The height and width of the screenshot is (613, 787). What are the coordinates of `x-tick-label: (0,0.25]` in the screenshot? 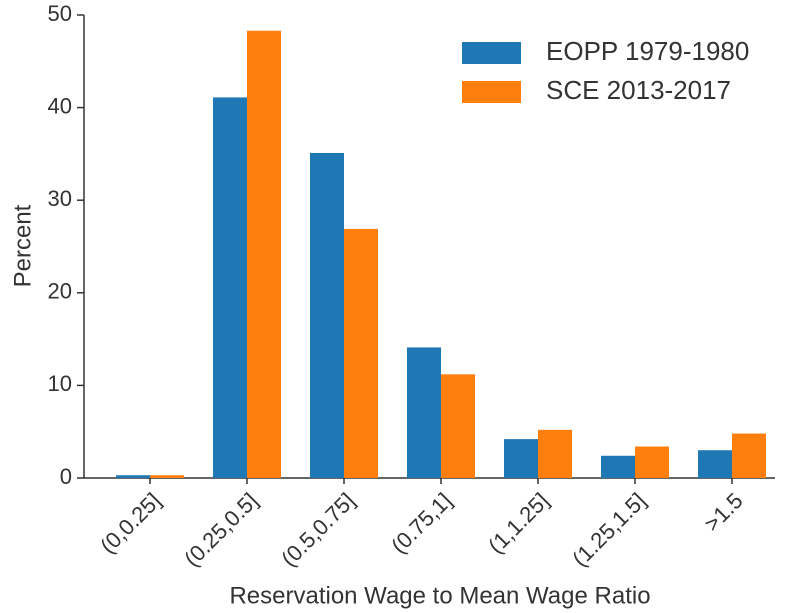 It's located at (130, 523).